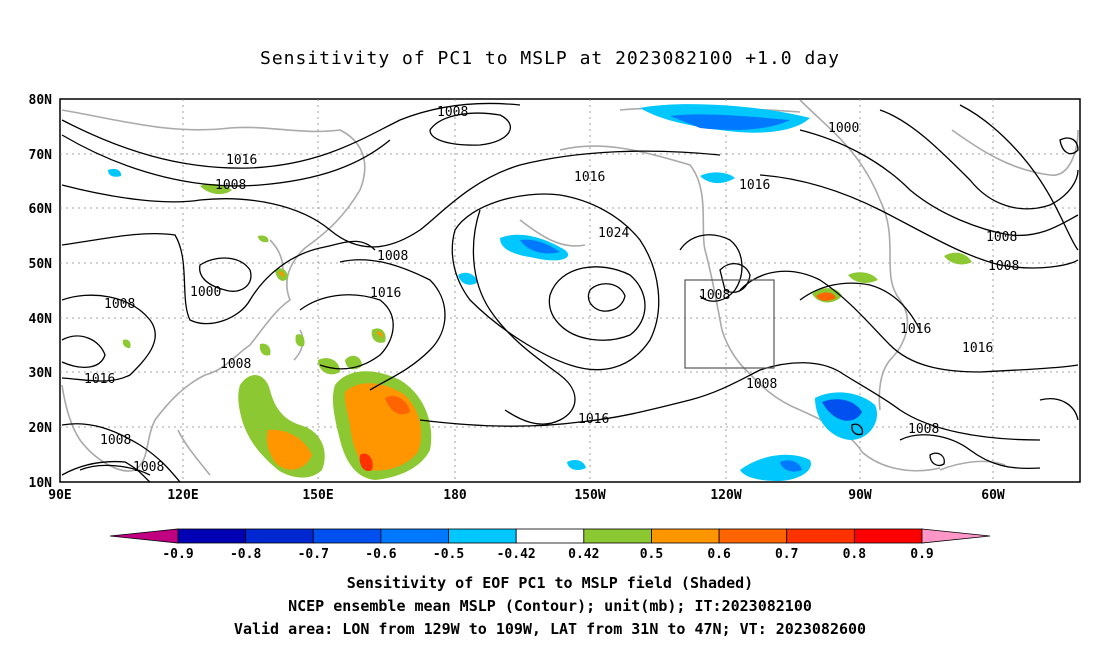 The height and width of the screenshot is (650, 1100). I want to click on colorbar-max-arrow, so click(956, 536).